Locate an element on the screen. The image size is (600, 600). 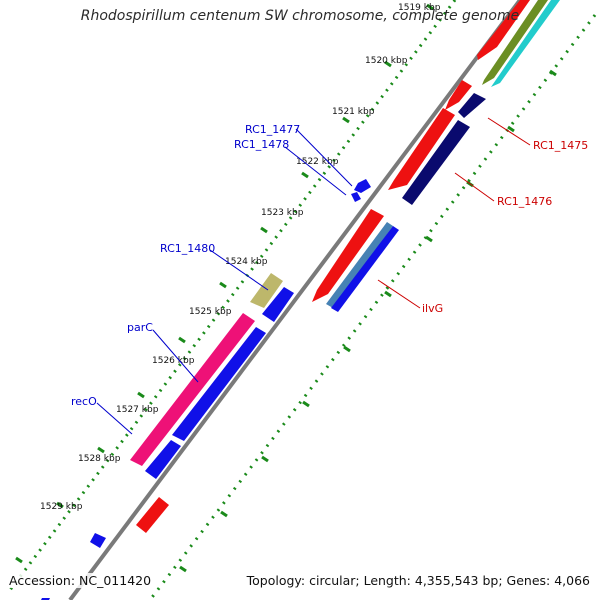
tick-label: 1524 kbp is located at coordinates (246, 262).